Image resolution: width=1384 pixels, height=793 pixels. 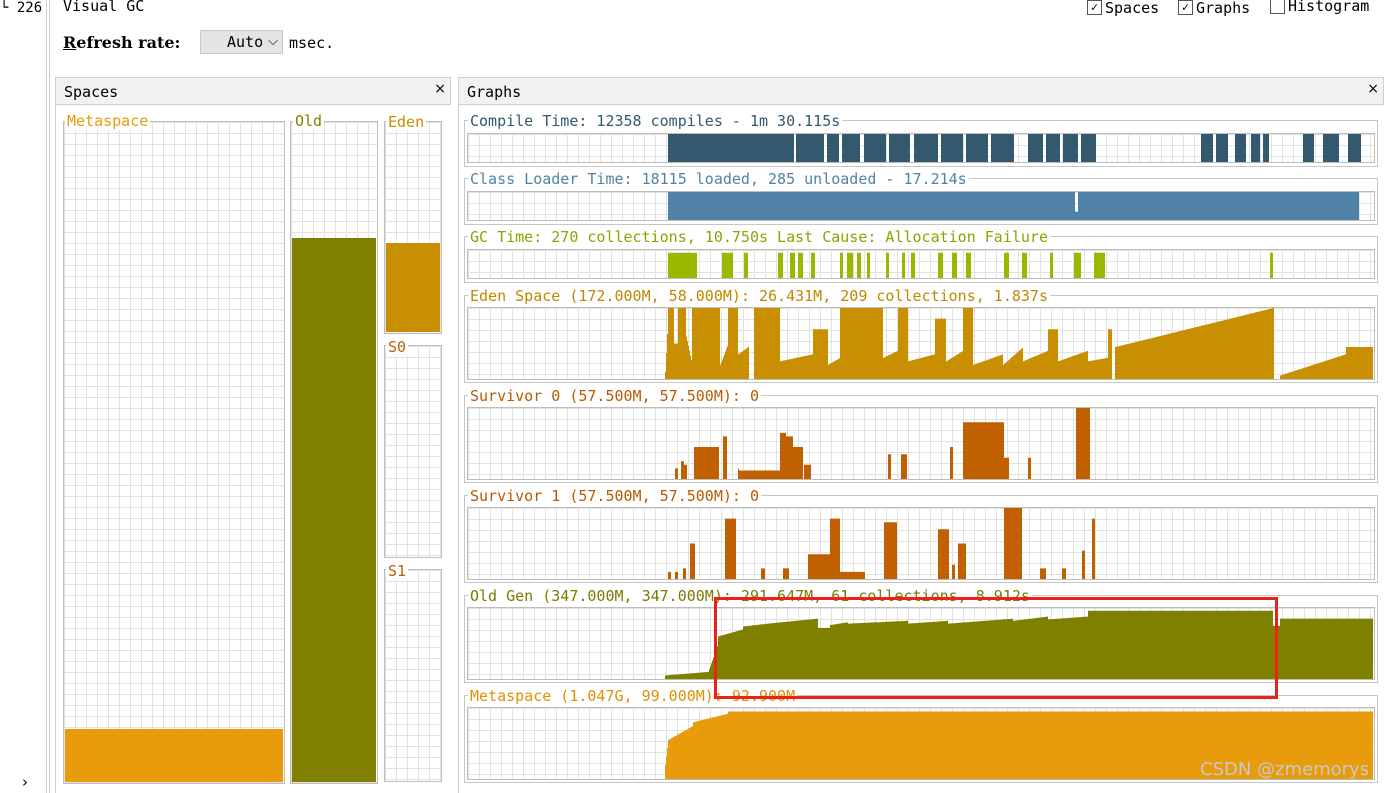 What do you see at coordinates (1329, 7) in the screenshot?
I see `checkbox-label: Histogram` at bounding box center [1329, 7].